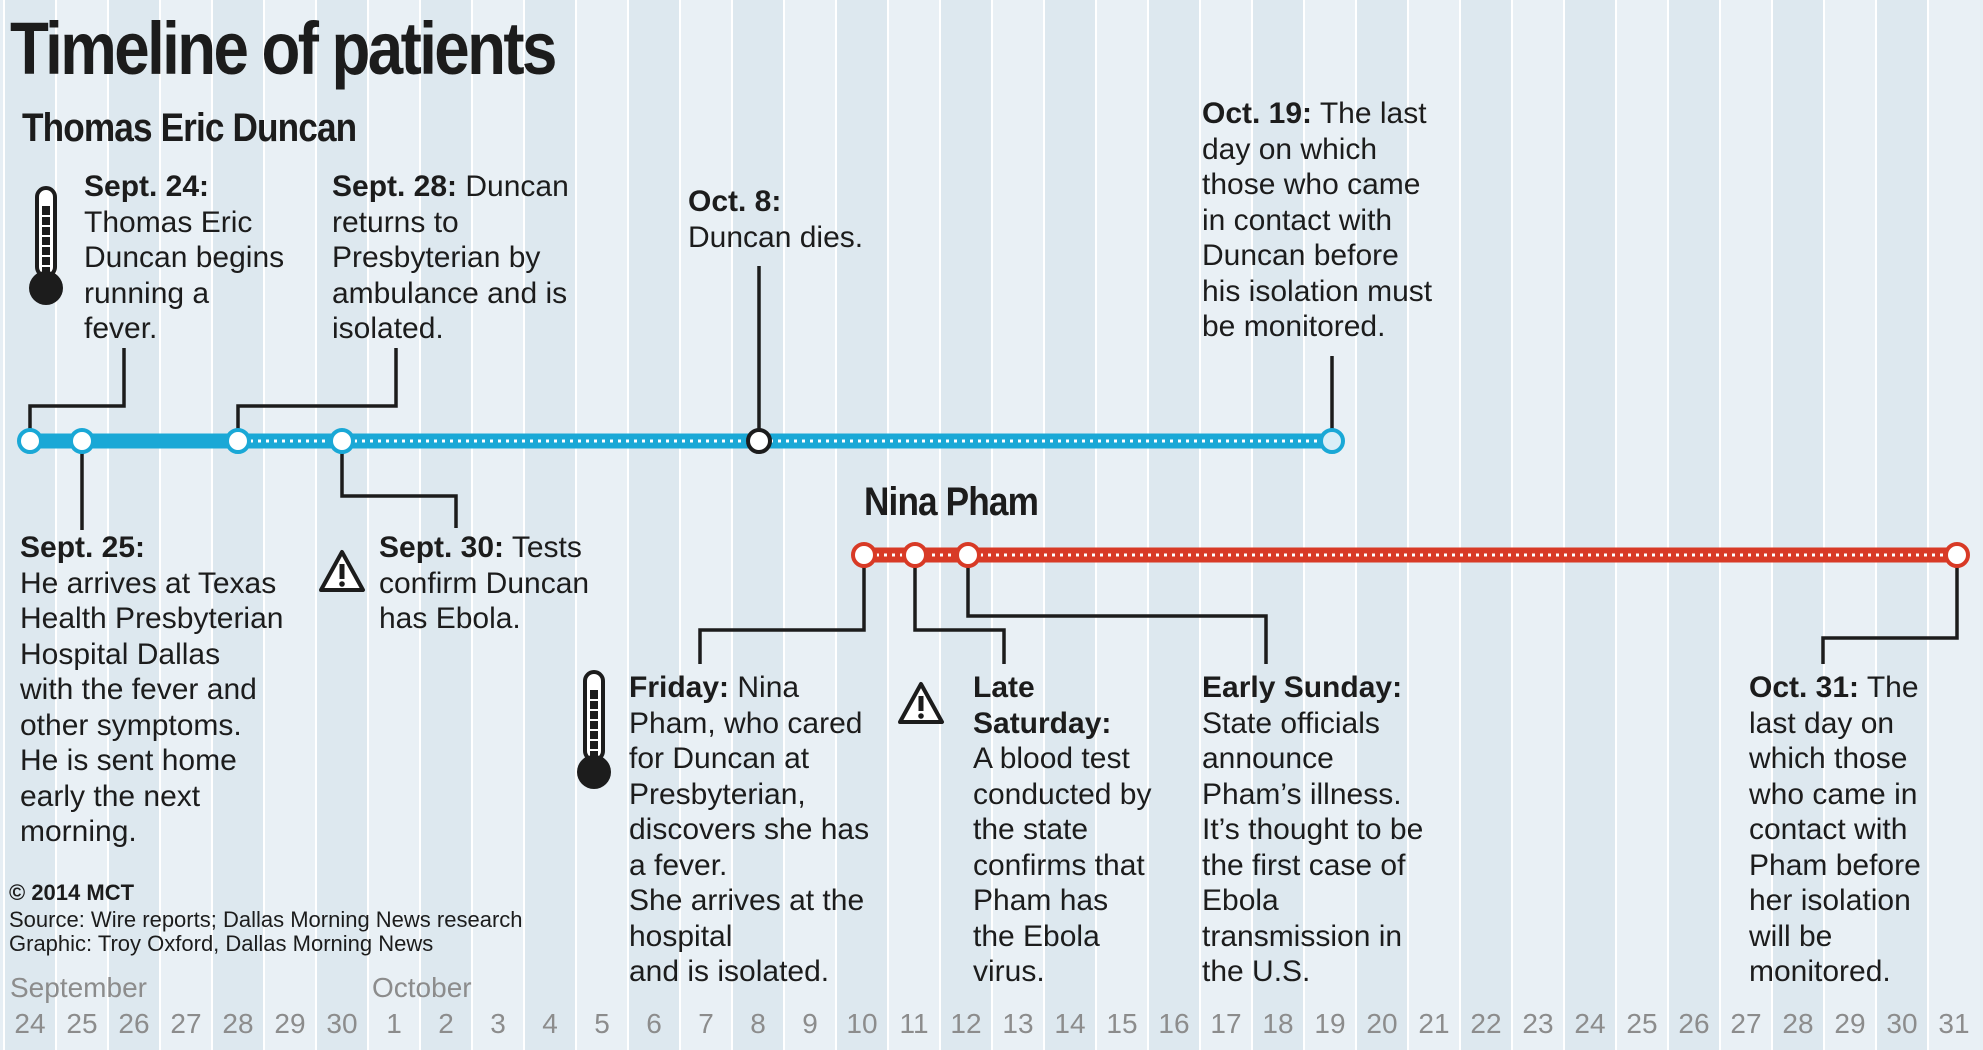 The height and width of the screenshot is (1050, 1983). What do you see at coordinates (862, 1023) in the screenshot?
I see `day-label: 10` at bounding box center [862, 1023].